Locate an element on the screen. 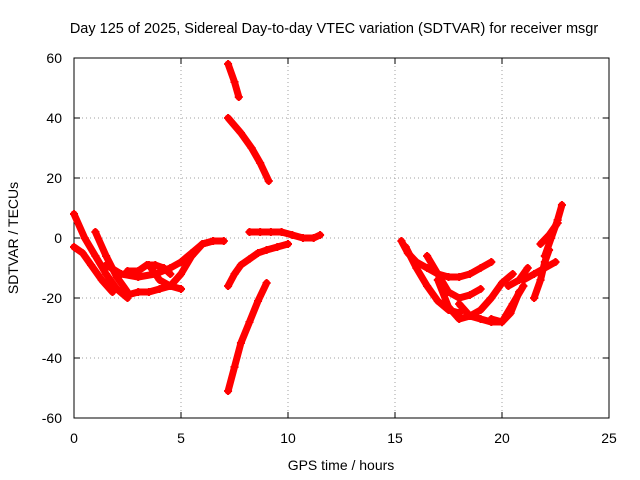 This screenshot has width=640, height=480. x-tick-label: 20 is located at coordinates (502, 438).